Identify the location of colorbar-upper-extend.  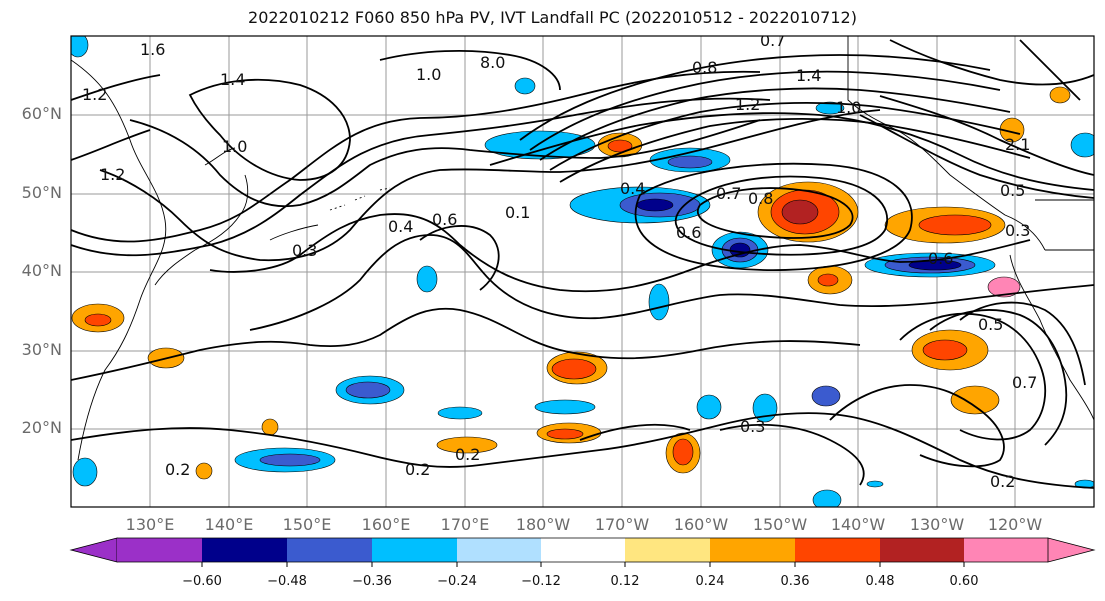
(1071, 550).